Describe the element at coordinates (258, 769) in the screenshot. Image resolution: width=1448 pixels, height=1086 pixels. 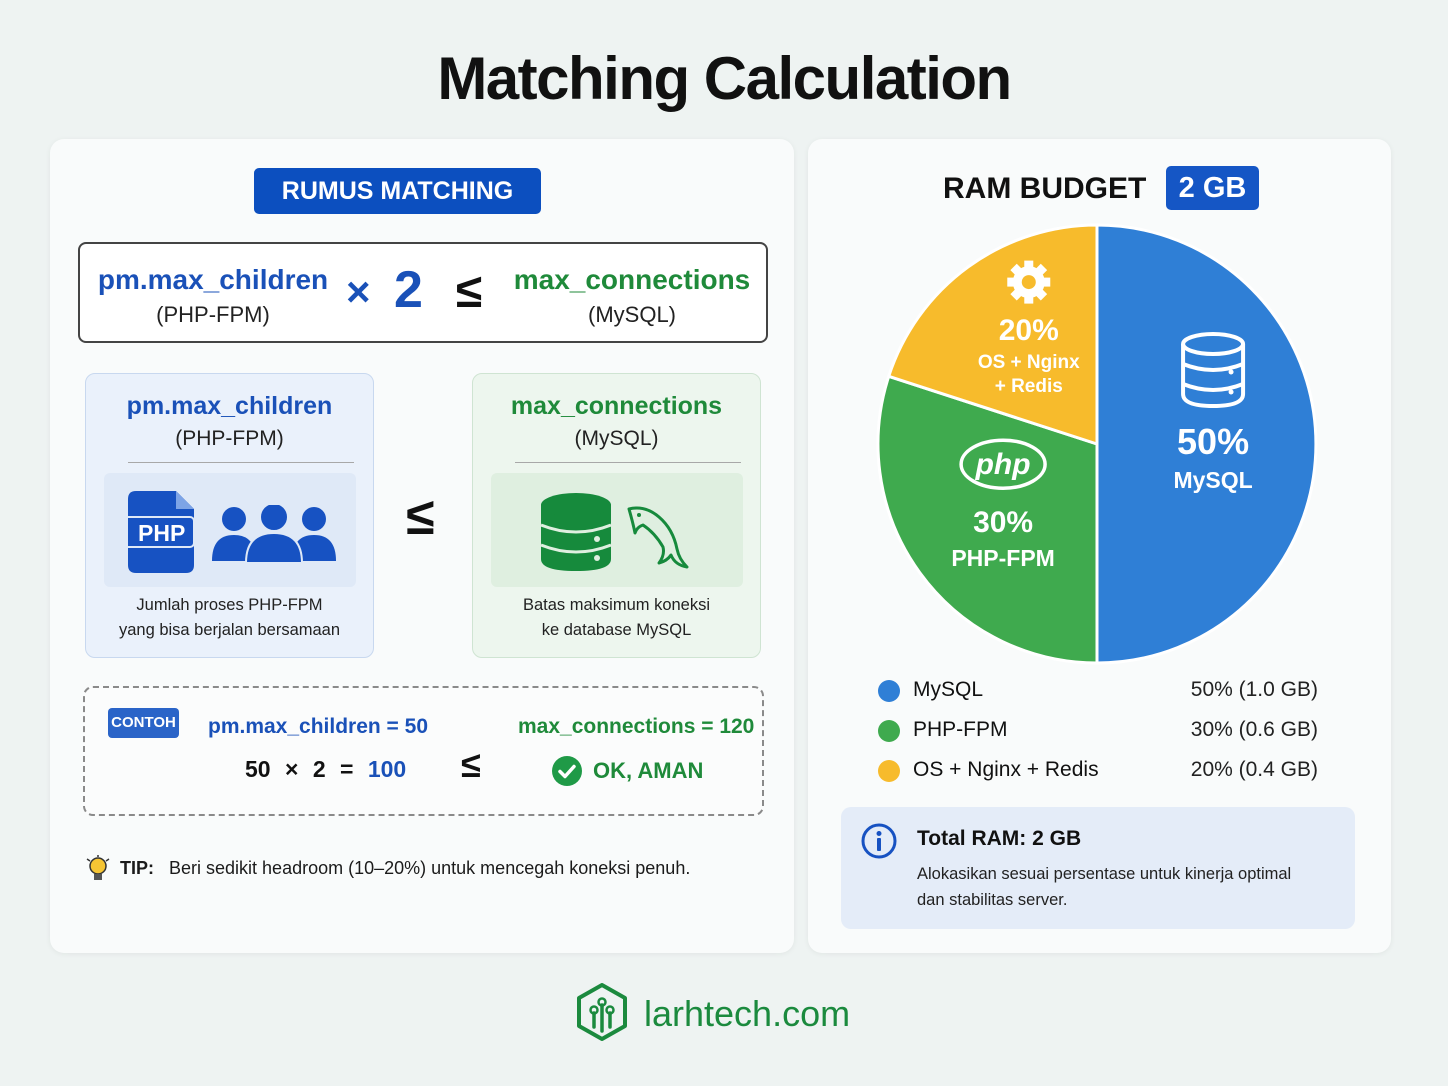
I see `calc-a: 50` at that location.